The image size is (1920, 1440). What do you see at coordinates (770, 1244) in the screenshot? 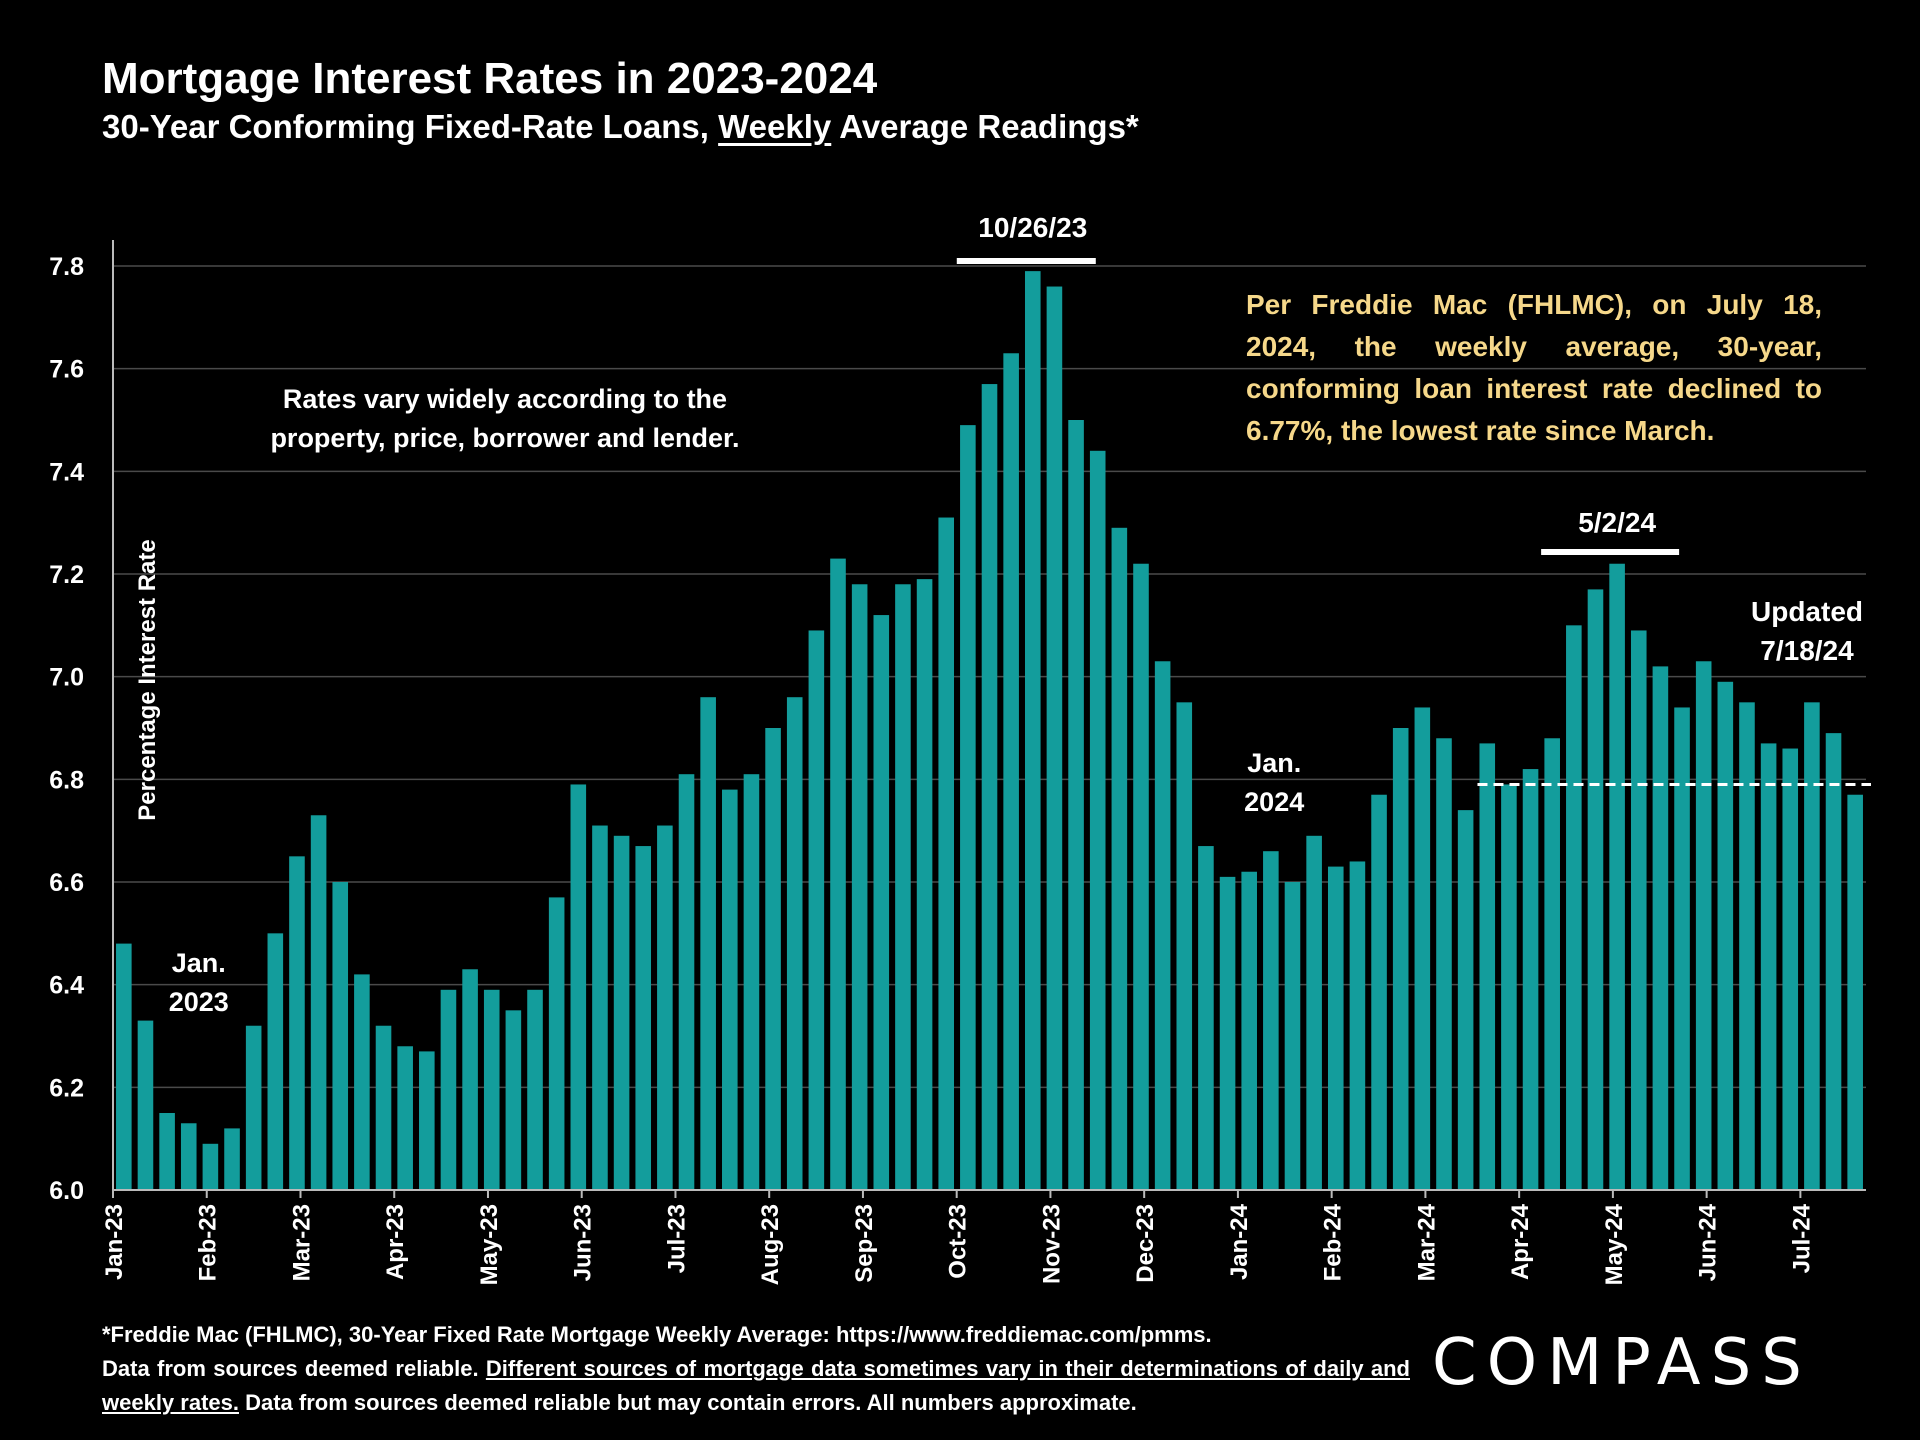
I see `x-tick-label: Aug-23` at bounding box center [770, 1244].